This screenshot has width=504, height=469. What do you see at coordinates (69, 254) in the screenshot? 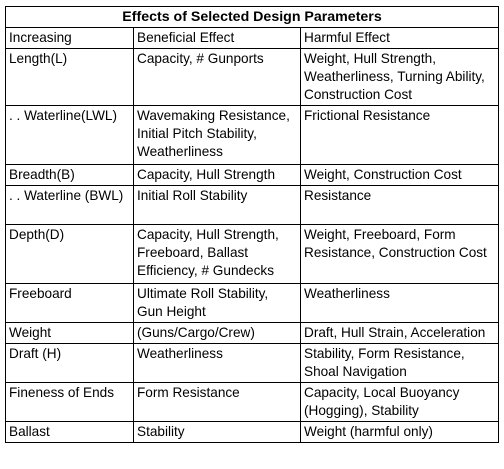
I see `parameter-cell: Depth(D)` at bounding box center [69, 254].